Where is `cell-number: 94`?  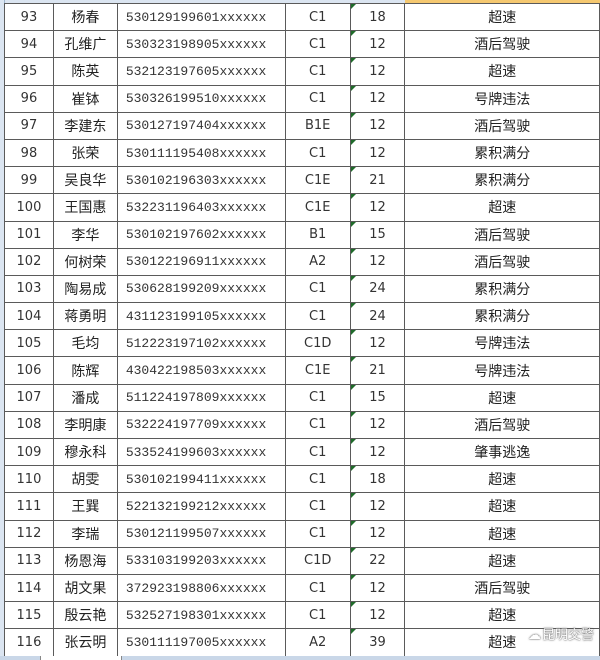
cell-number: 94 is located at coordinates (29, 44).